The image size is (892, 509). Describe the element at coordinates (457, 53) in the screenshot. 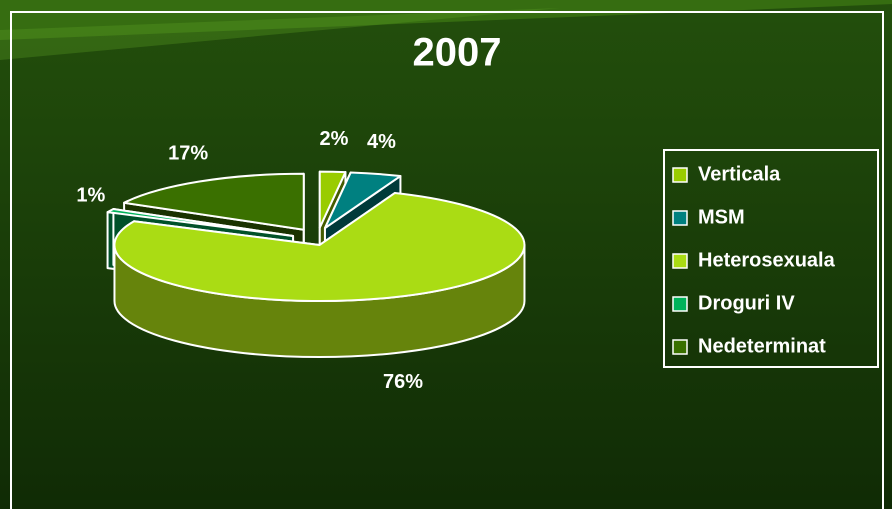

I see `chart-title: 2007` at that location.